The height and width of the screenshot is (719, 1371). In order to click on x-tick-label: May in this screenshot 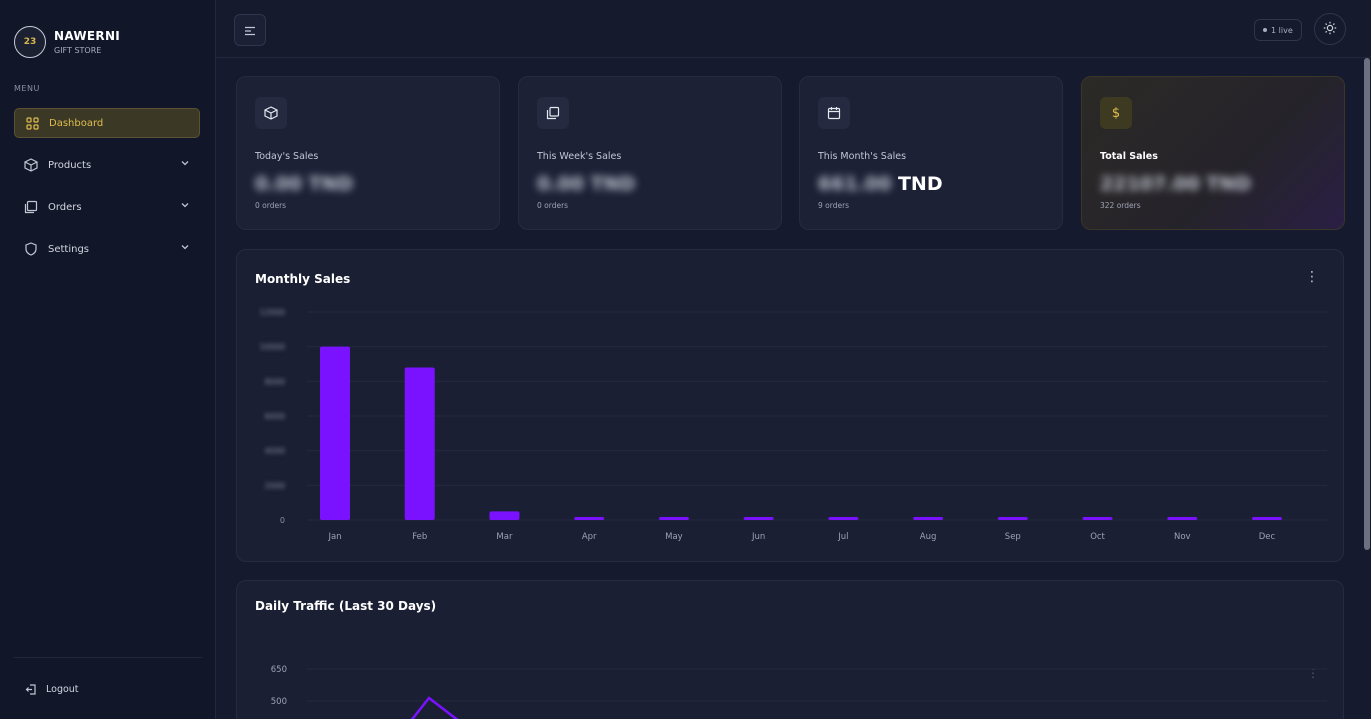, I will do `click(674, 537)`.